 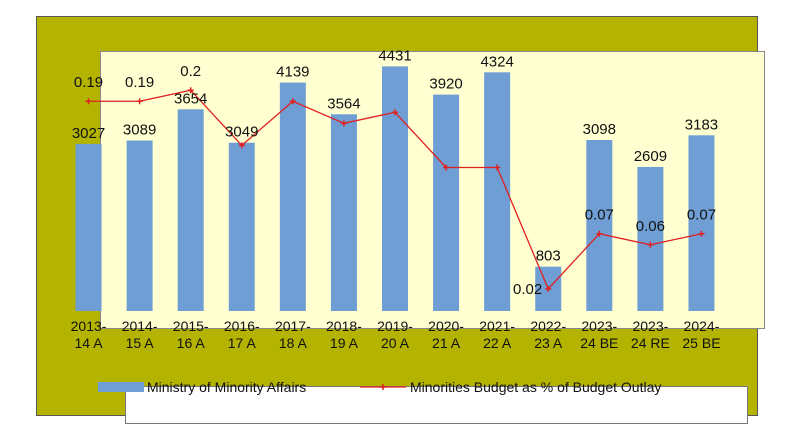 I want to click on bar-value-label: 3564, so click(x=343, y=103).